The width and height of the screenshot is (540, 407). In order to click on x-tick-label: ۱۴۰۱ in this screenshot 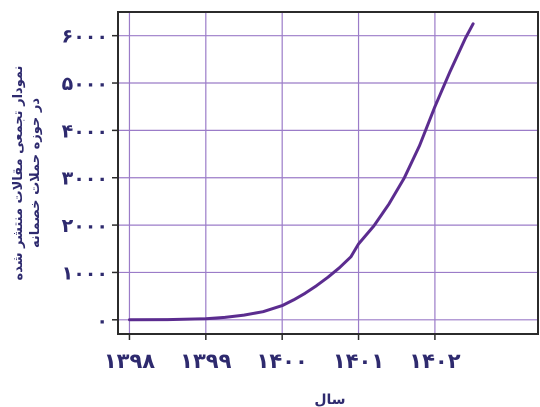, I will do `click(358, 361)`.